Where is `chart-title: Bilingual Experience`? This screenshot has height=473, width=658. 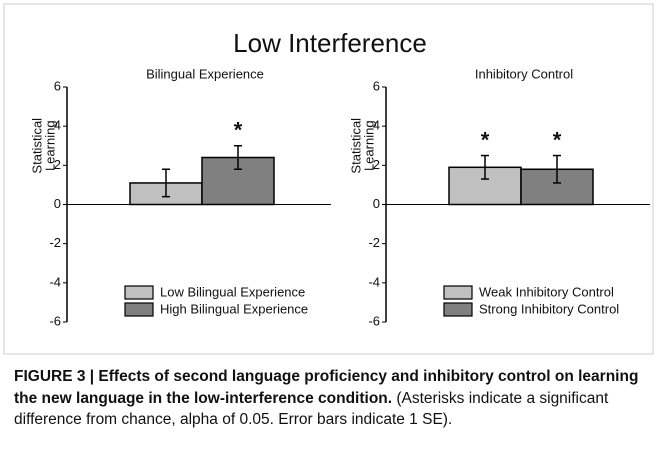
chart-title: Bilingual Experience is located at coordinates (205, 73).